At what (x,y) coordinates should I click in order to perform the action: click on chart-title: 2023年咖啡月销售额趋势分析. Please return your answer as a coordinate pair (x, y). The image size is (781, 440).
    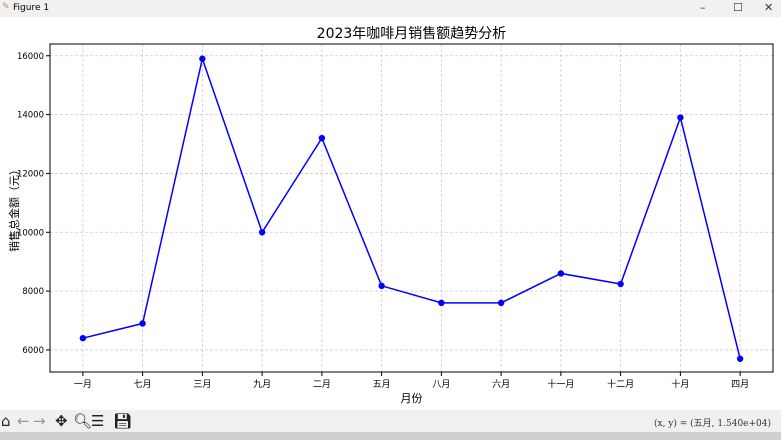
    Looking at the image, I should click on (412, 34).